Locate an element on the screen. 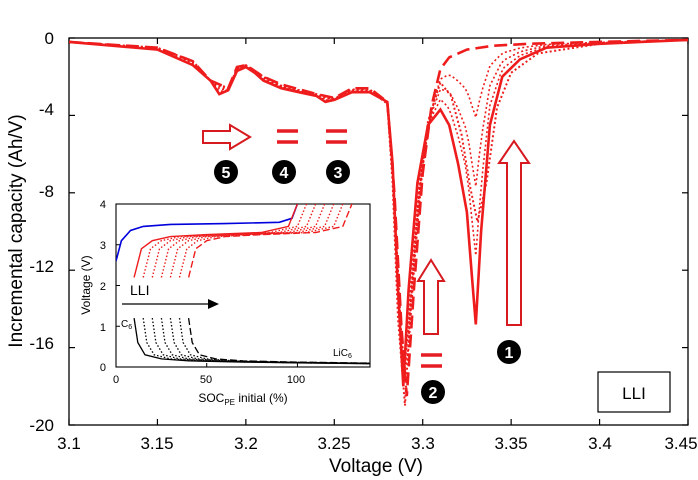 This screenshot has height=480, width=698. lli-legend-box: LLI is located at coordinates (634, 392).